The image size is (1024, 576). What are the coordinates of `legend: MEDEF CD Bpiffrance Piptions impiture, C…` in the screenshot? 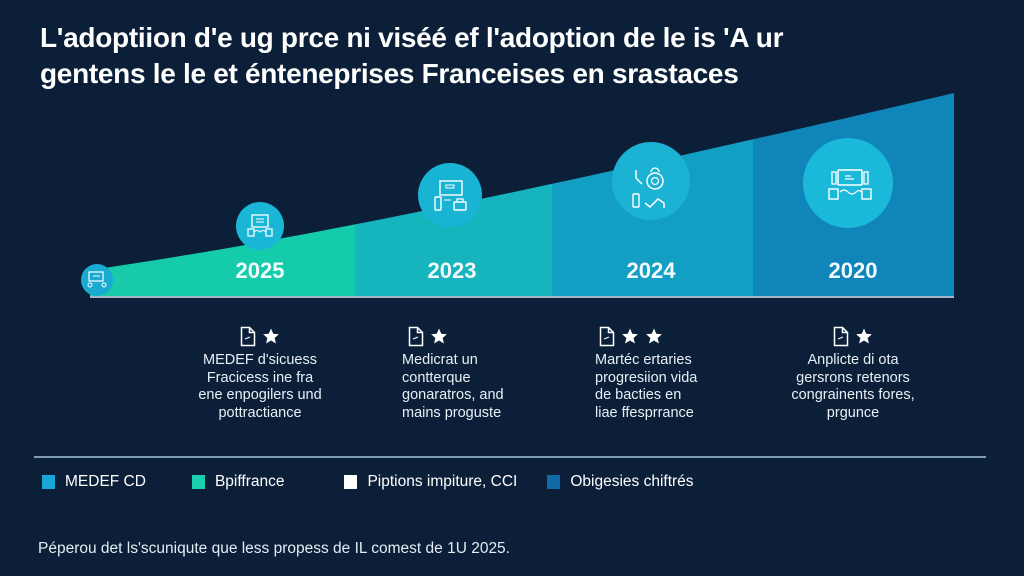 It's located at (389, 482).